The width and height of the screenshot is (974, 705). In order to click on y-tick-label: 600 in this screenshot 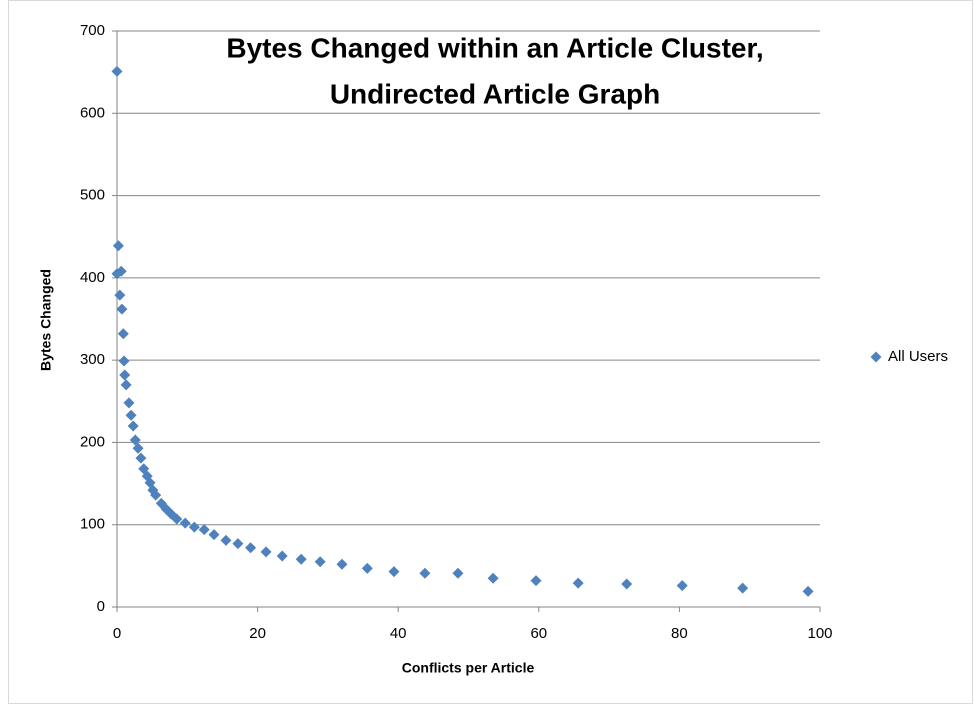, I will do `click(92, 112)`.